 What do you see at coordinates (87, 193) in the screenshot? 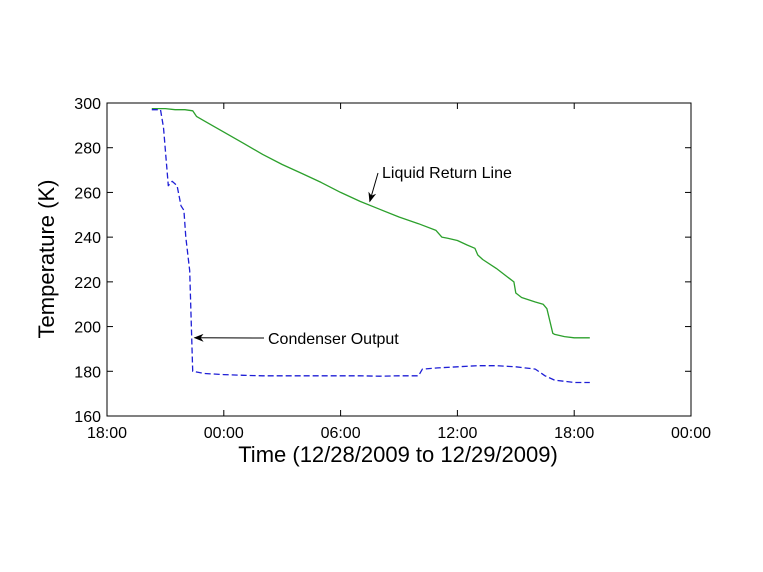
I see `y-tick-label: 260` at bounding box center [87, 193].